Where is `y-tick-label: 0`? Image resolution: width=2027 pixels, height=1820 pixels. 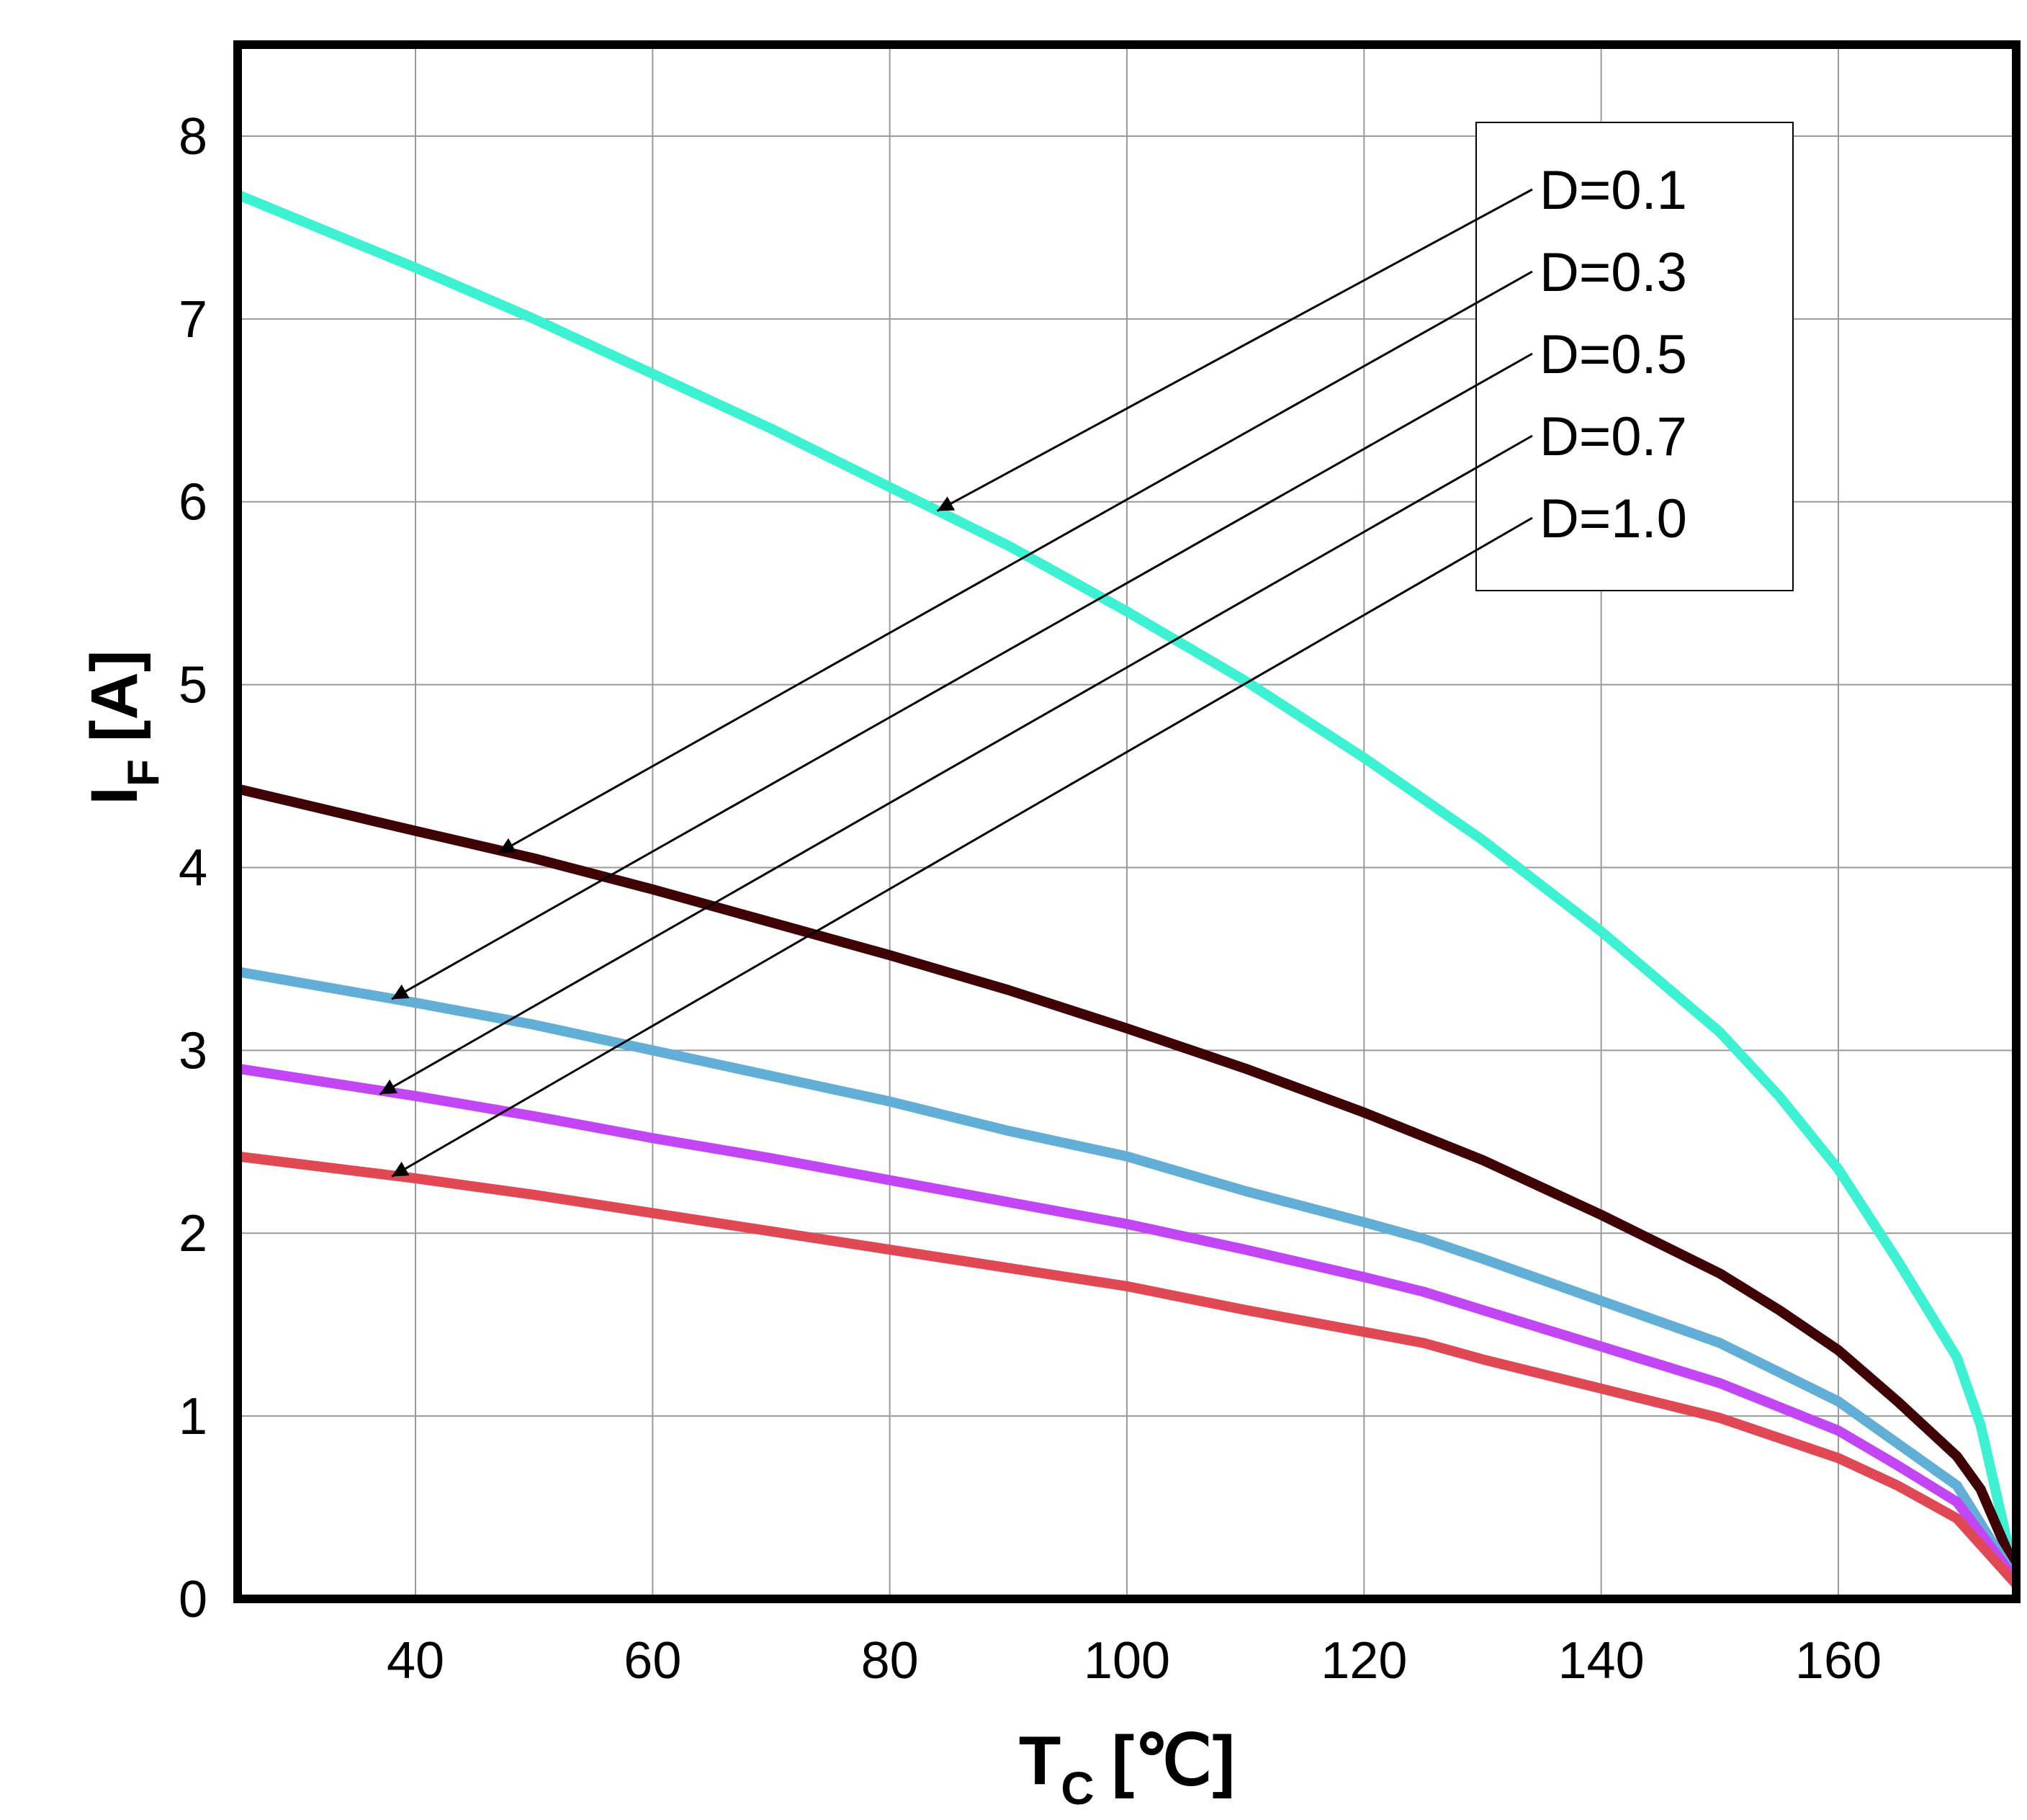
y-tick-label: 0 is located at coordinates (193, 1599).